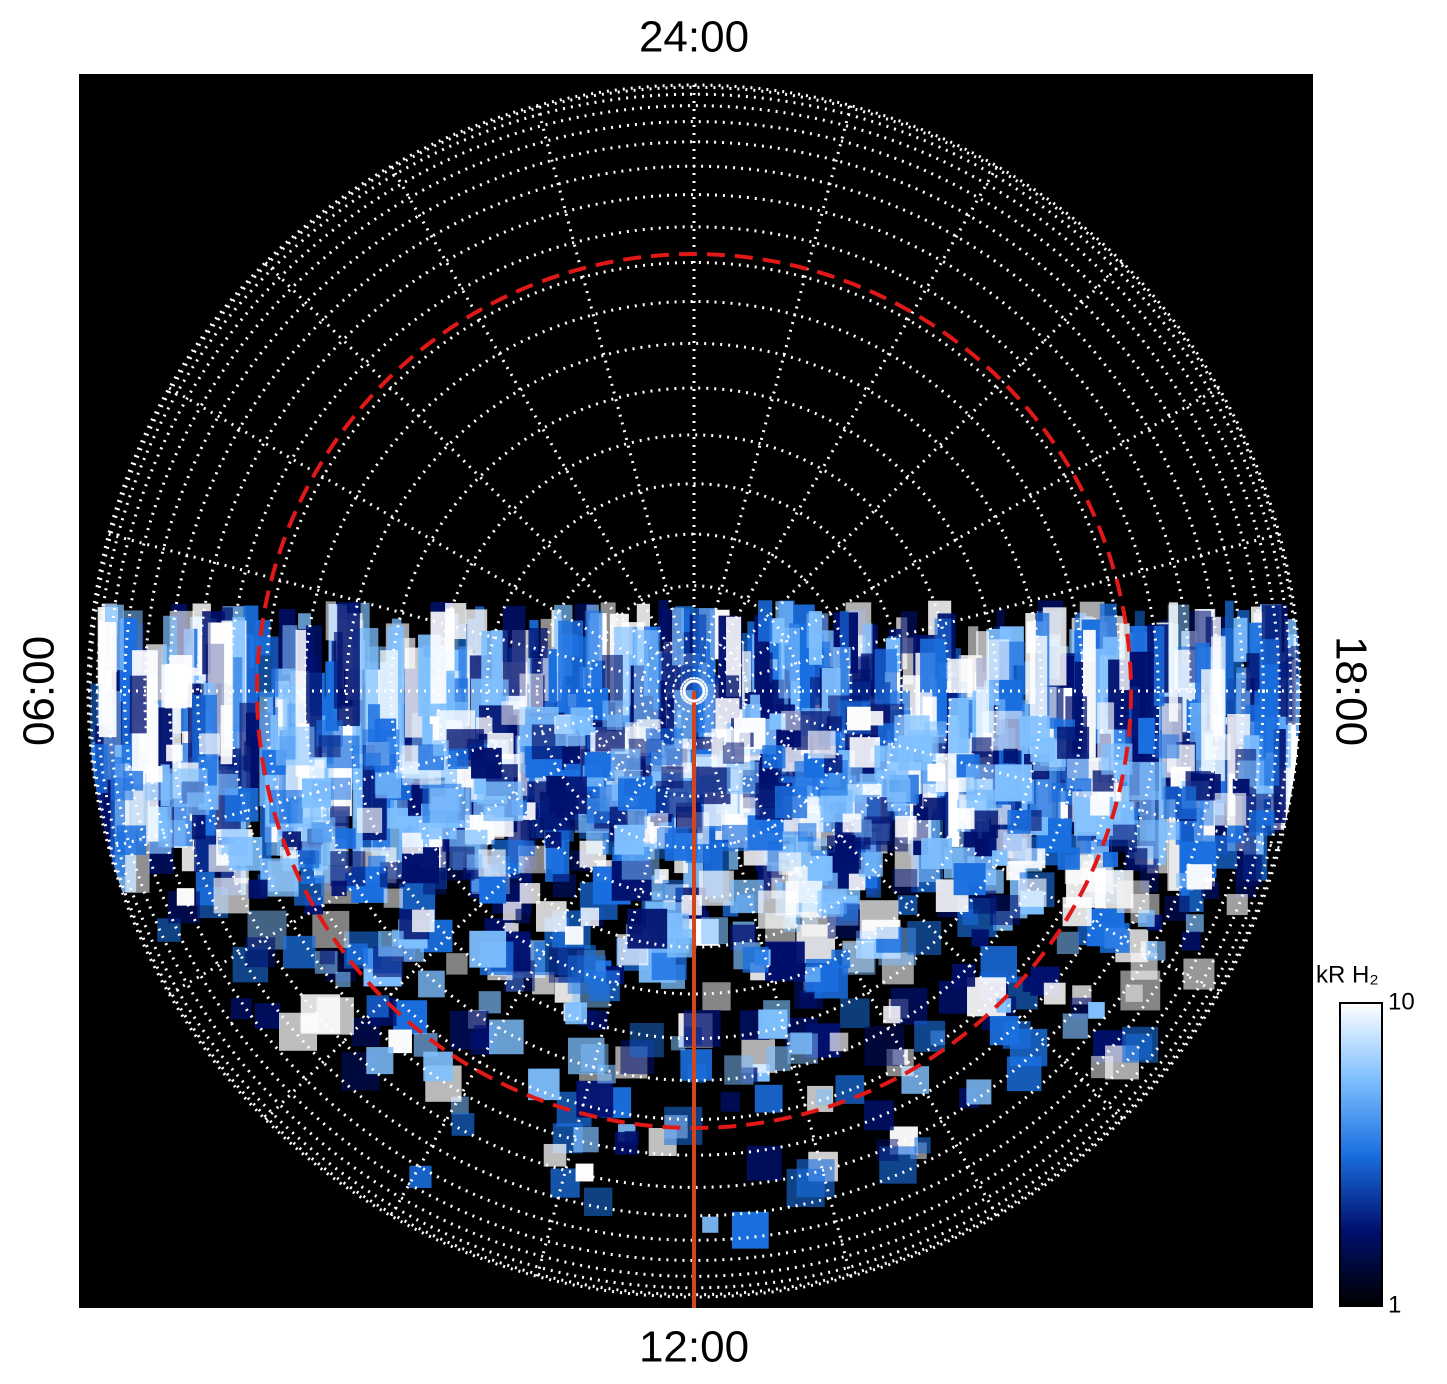 Image resolution: width=1447 pixels, height=1384 pixels. What do you see at coordinates (1394, 1304) in the screenshot?
I see `colorbar-tick-label: 1` at bounding box center [1394, 1304].